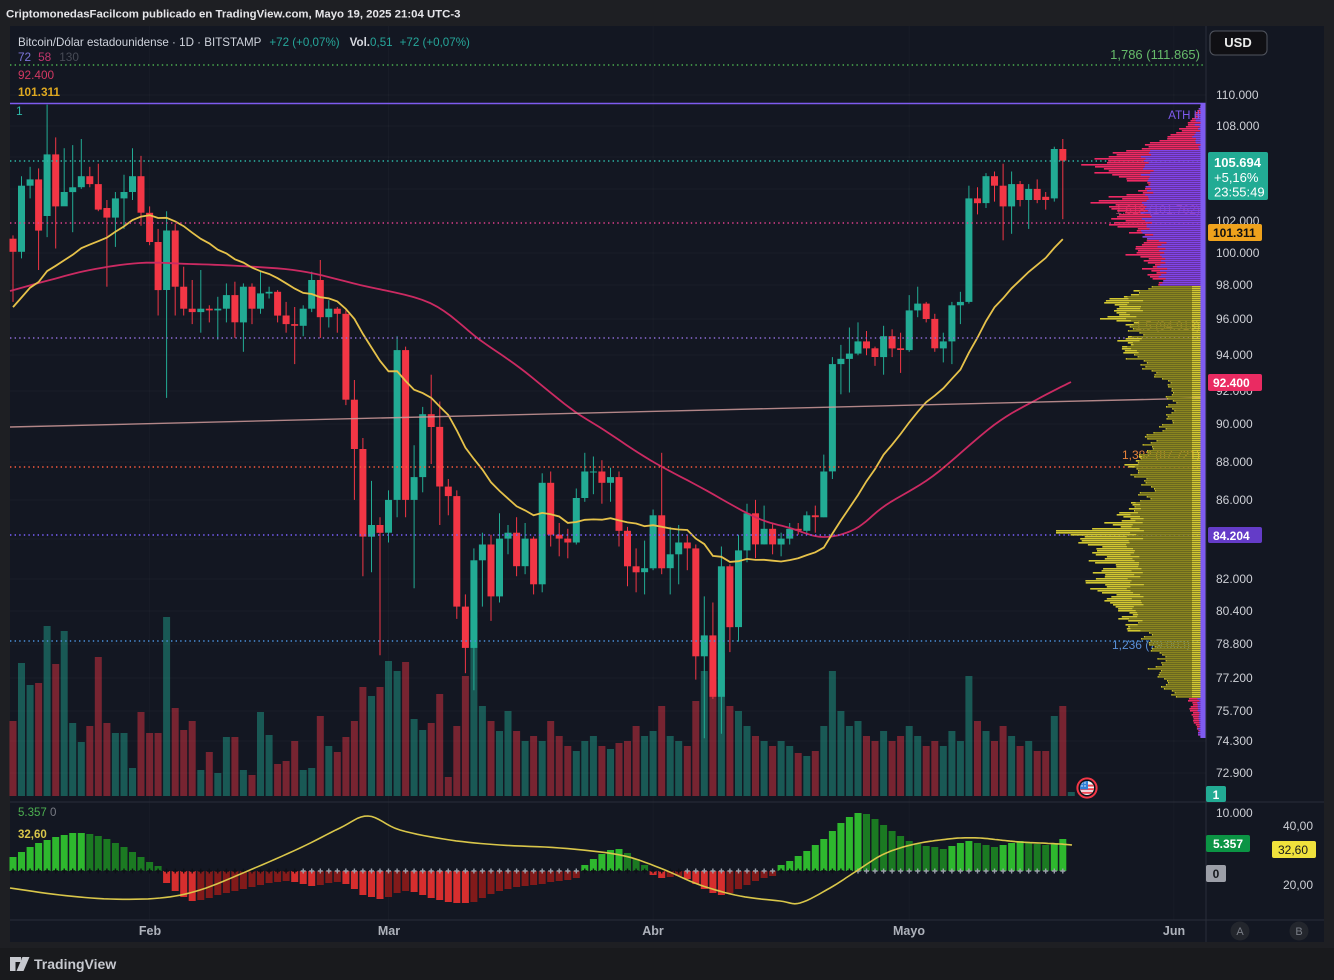 This screenshot has width=1334, height=980. I want to click on svg-text: Jun, so click(1174, 931).